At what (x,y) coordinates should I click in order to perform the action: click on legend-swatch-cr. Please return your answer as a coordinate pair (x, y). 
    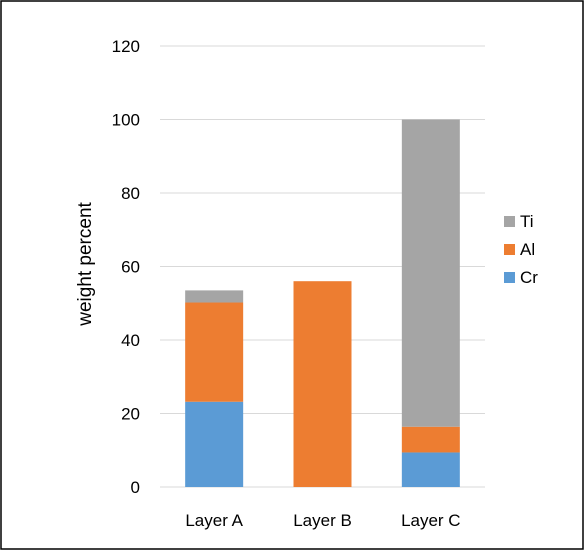
    Looking at the image, I should click on (509, 277).